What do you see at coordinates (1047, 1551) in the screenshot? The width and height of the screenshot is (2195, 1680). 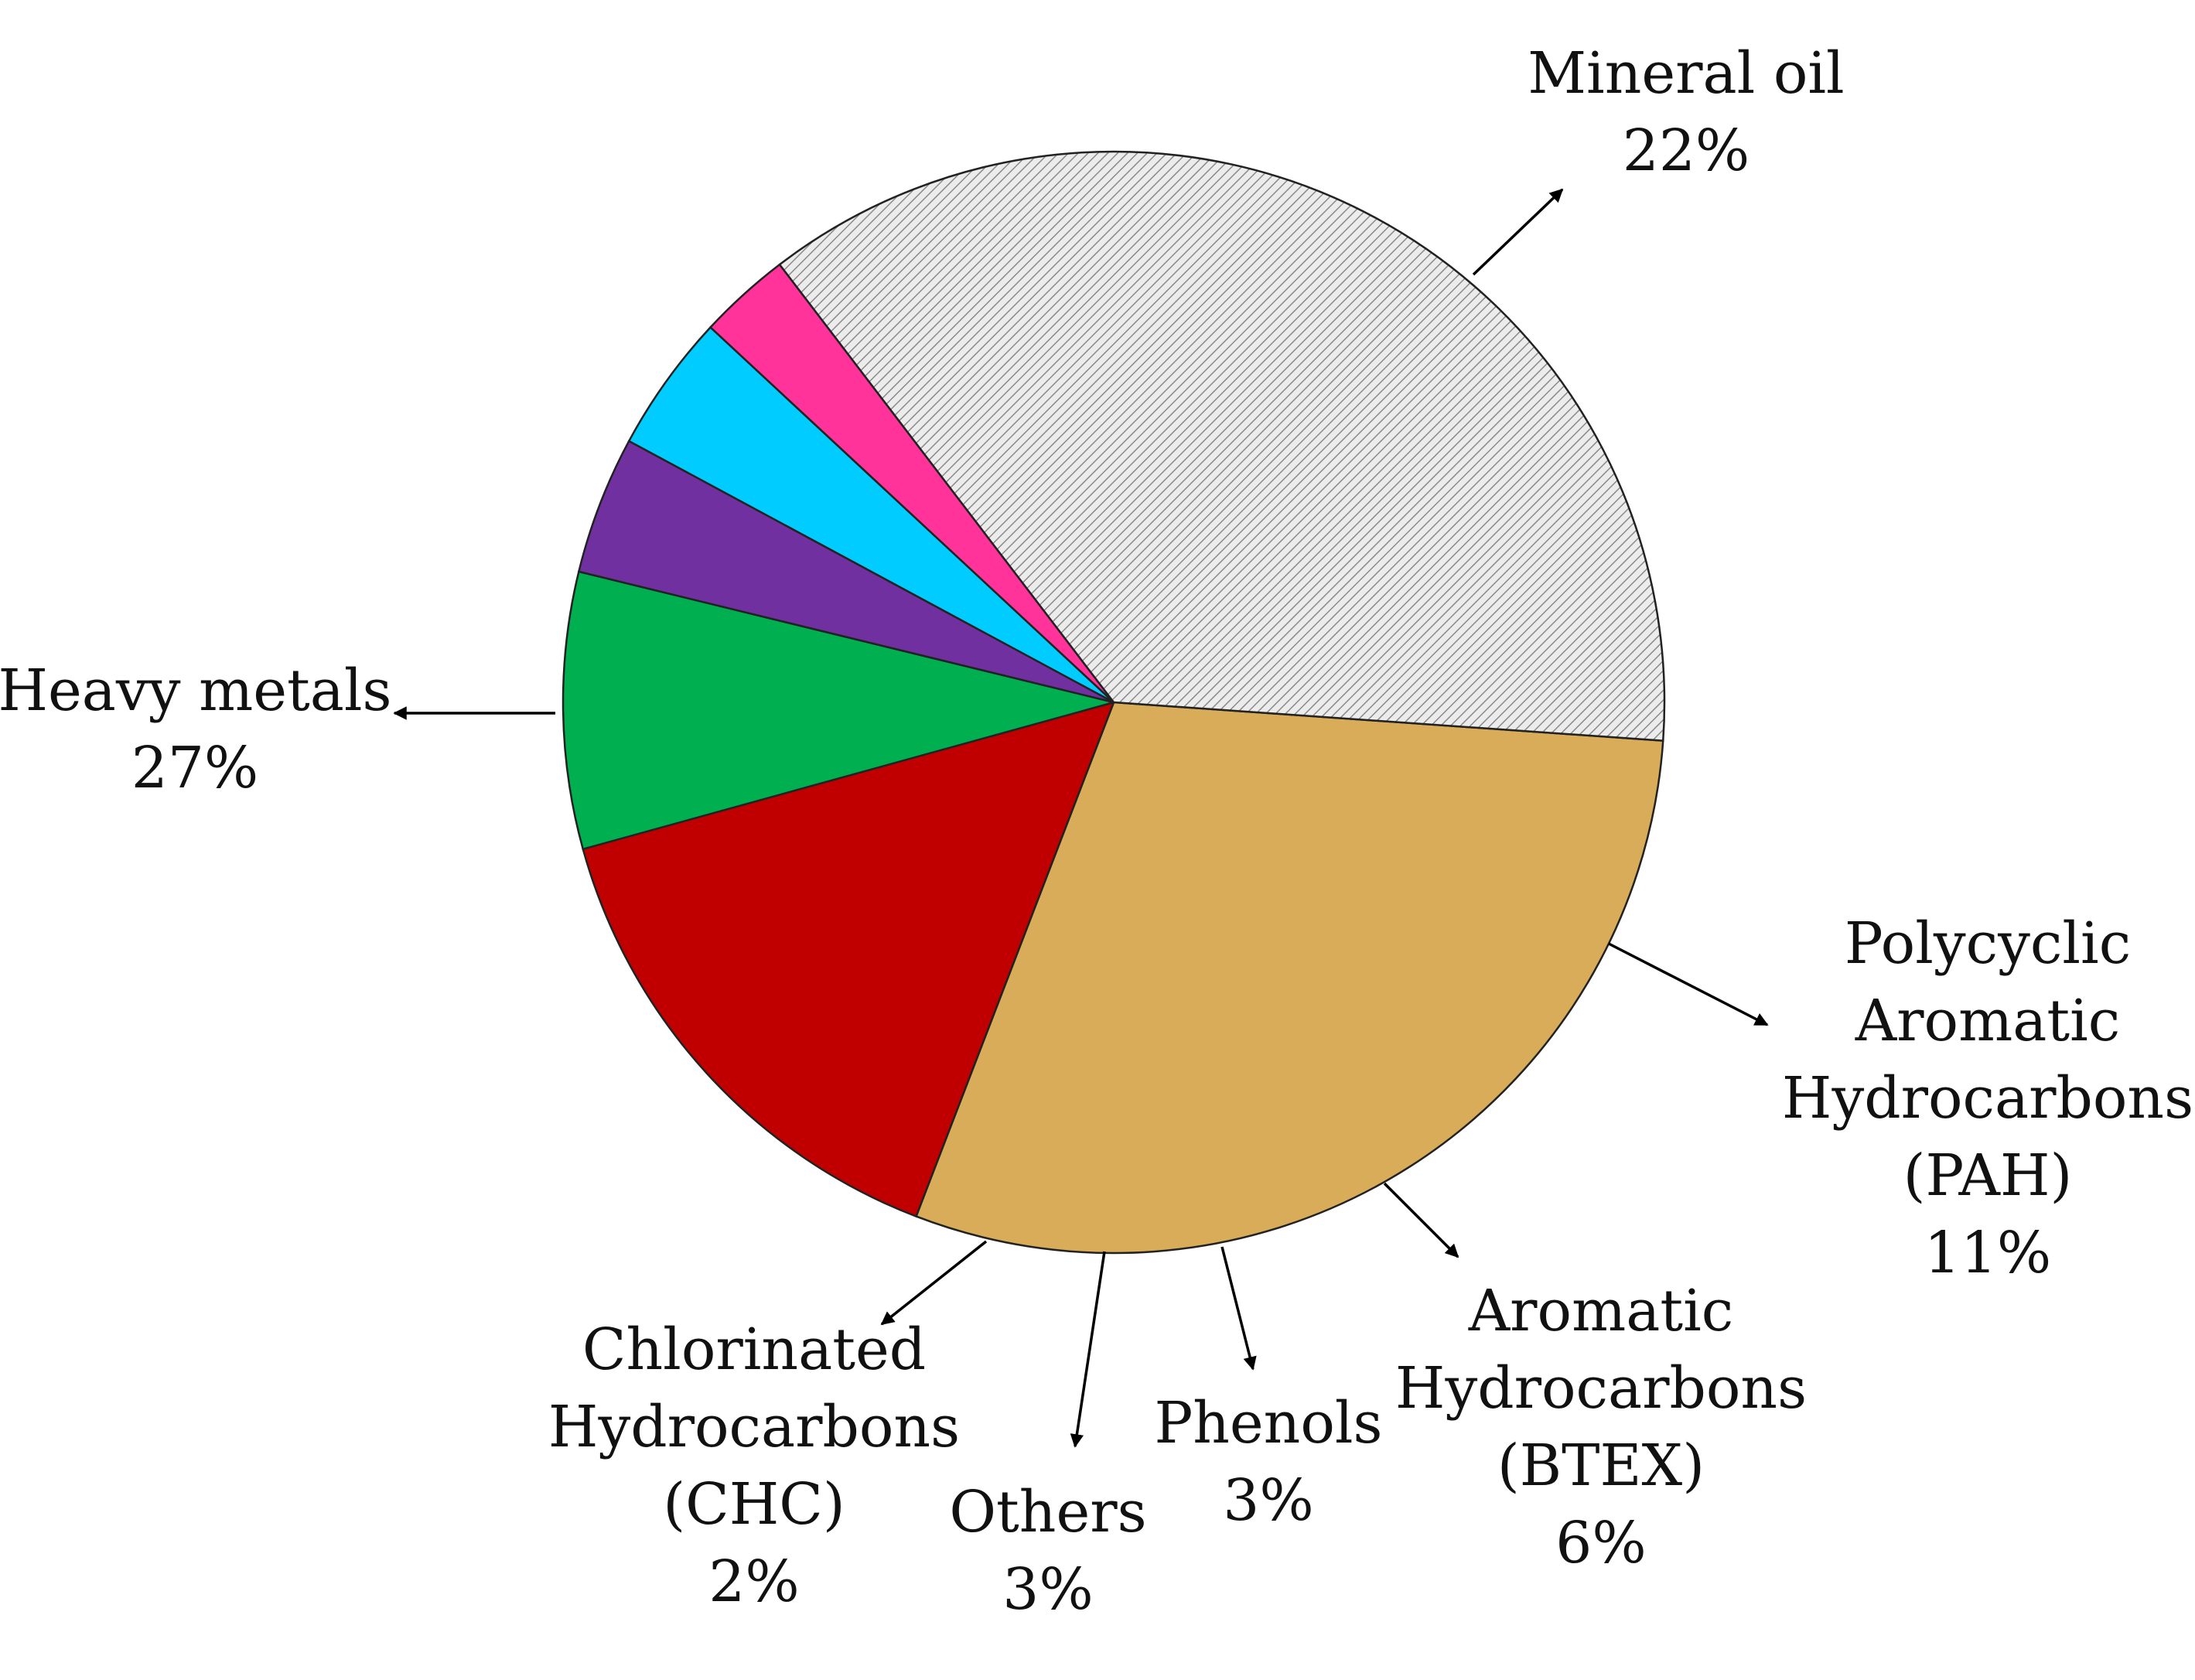 I see `label-others: Others 3%` at bounding box center [1047, 1551].